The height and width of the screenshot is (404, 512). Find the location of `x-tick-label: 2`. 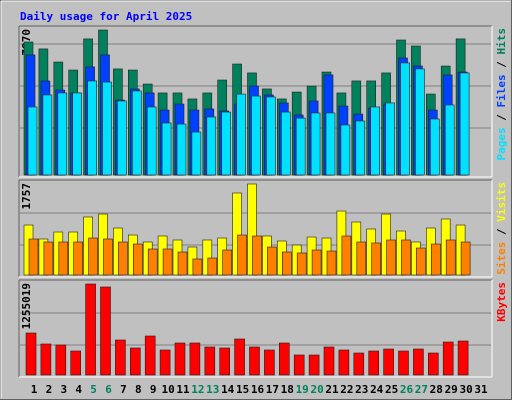

x-tick-label: 2 is located at coordinates (49, 389).